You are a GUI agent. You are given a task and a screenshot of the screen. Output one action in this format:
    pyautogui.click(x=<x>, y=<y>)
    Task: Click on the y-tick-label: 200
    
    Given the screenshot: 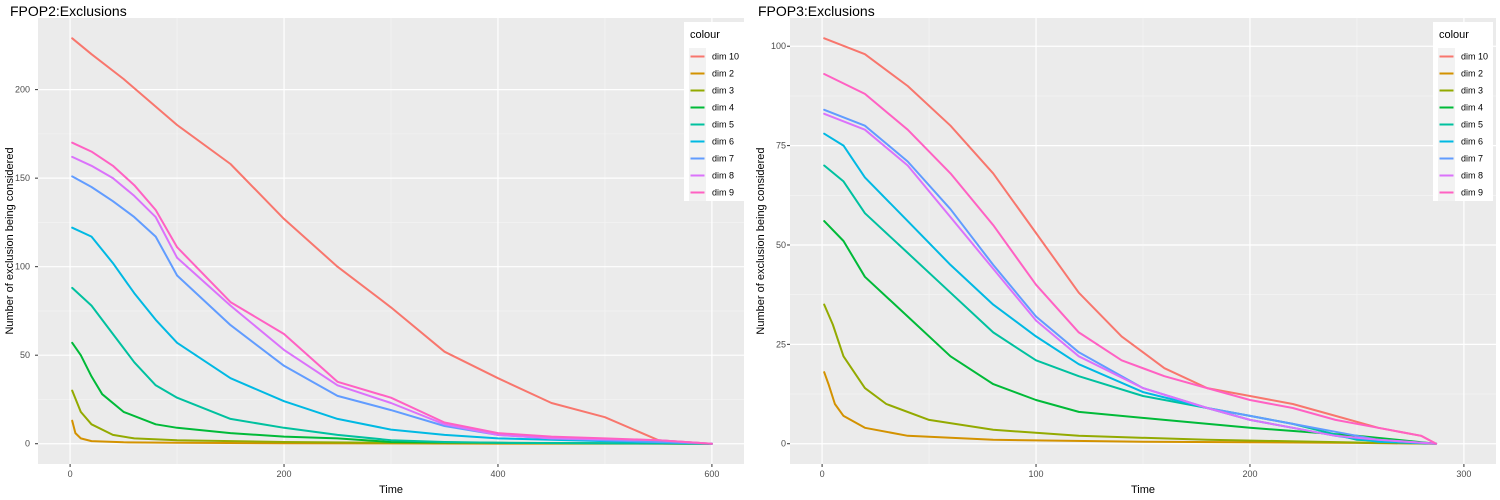 What is the action you would take?
    pyautogui.click(x=22, y=90)
    